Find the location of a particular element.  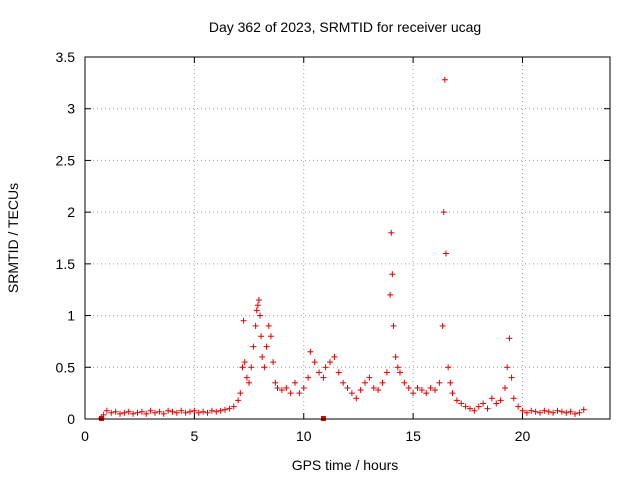

x-tick-label: 5 is located at coordinates (194, 436).